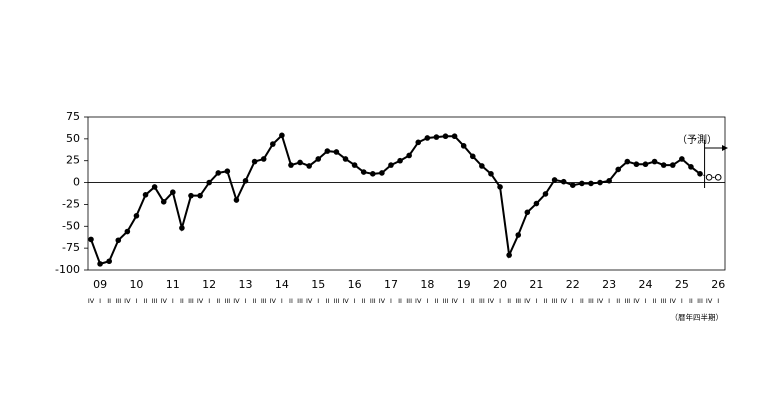 The image size is (768, 418). Describe the element at coordinates (682, 284) in the screenshot. I see `year-label: 25` at that location.